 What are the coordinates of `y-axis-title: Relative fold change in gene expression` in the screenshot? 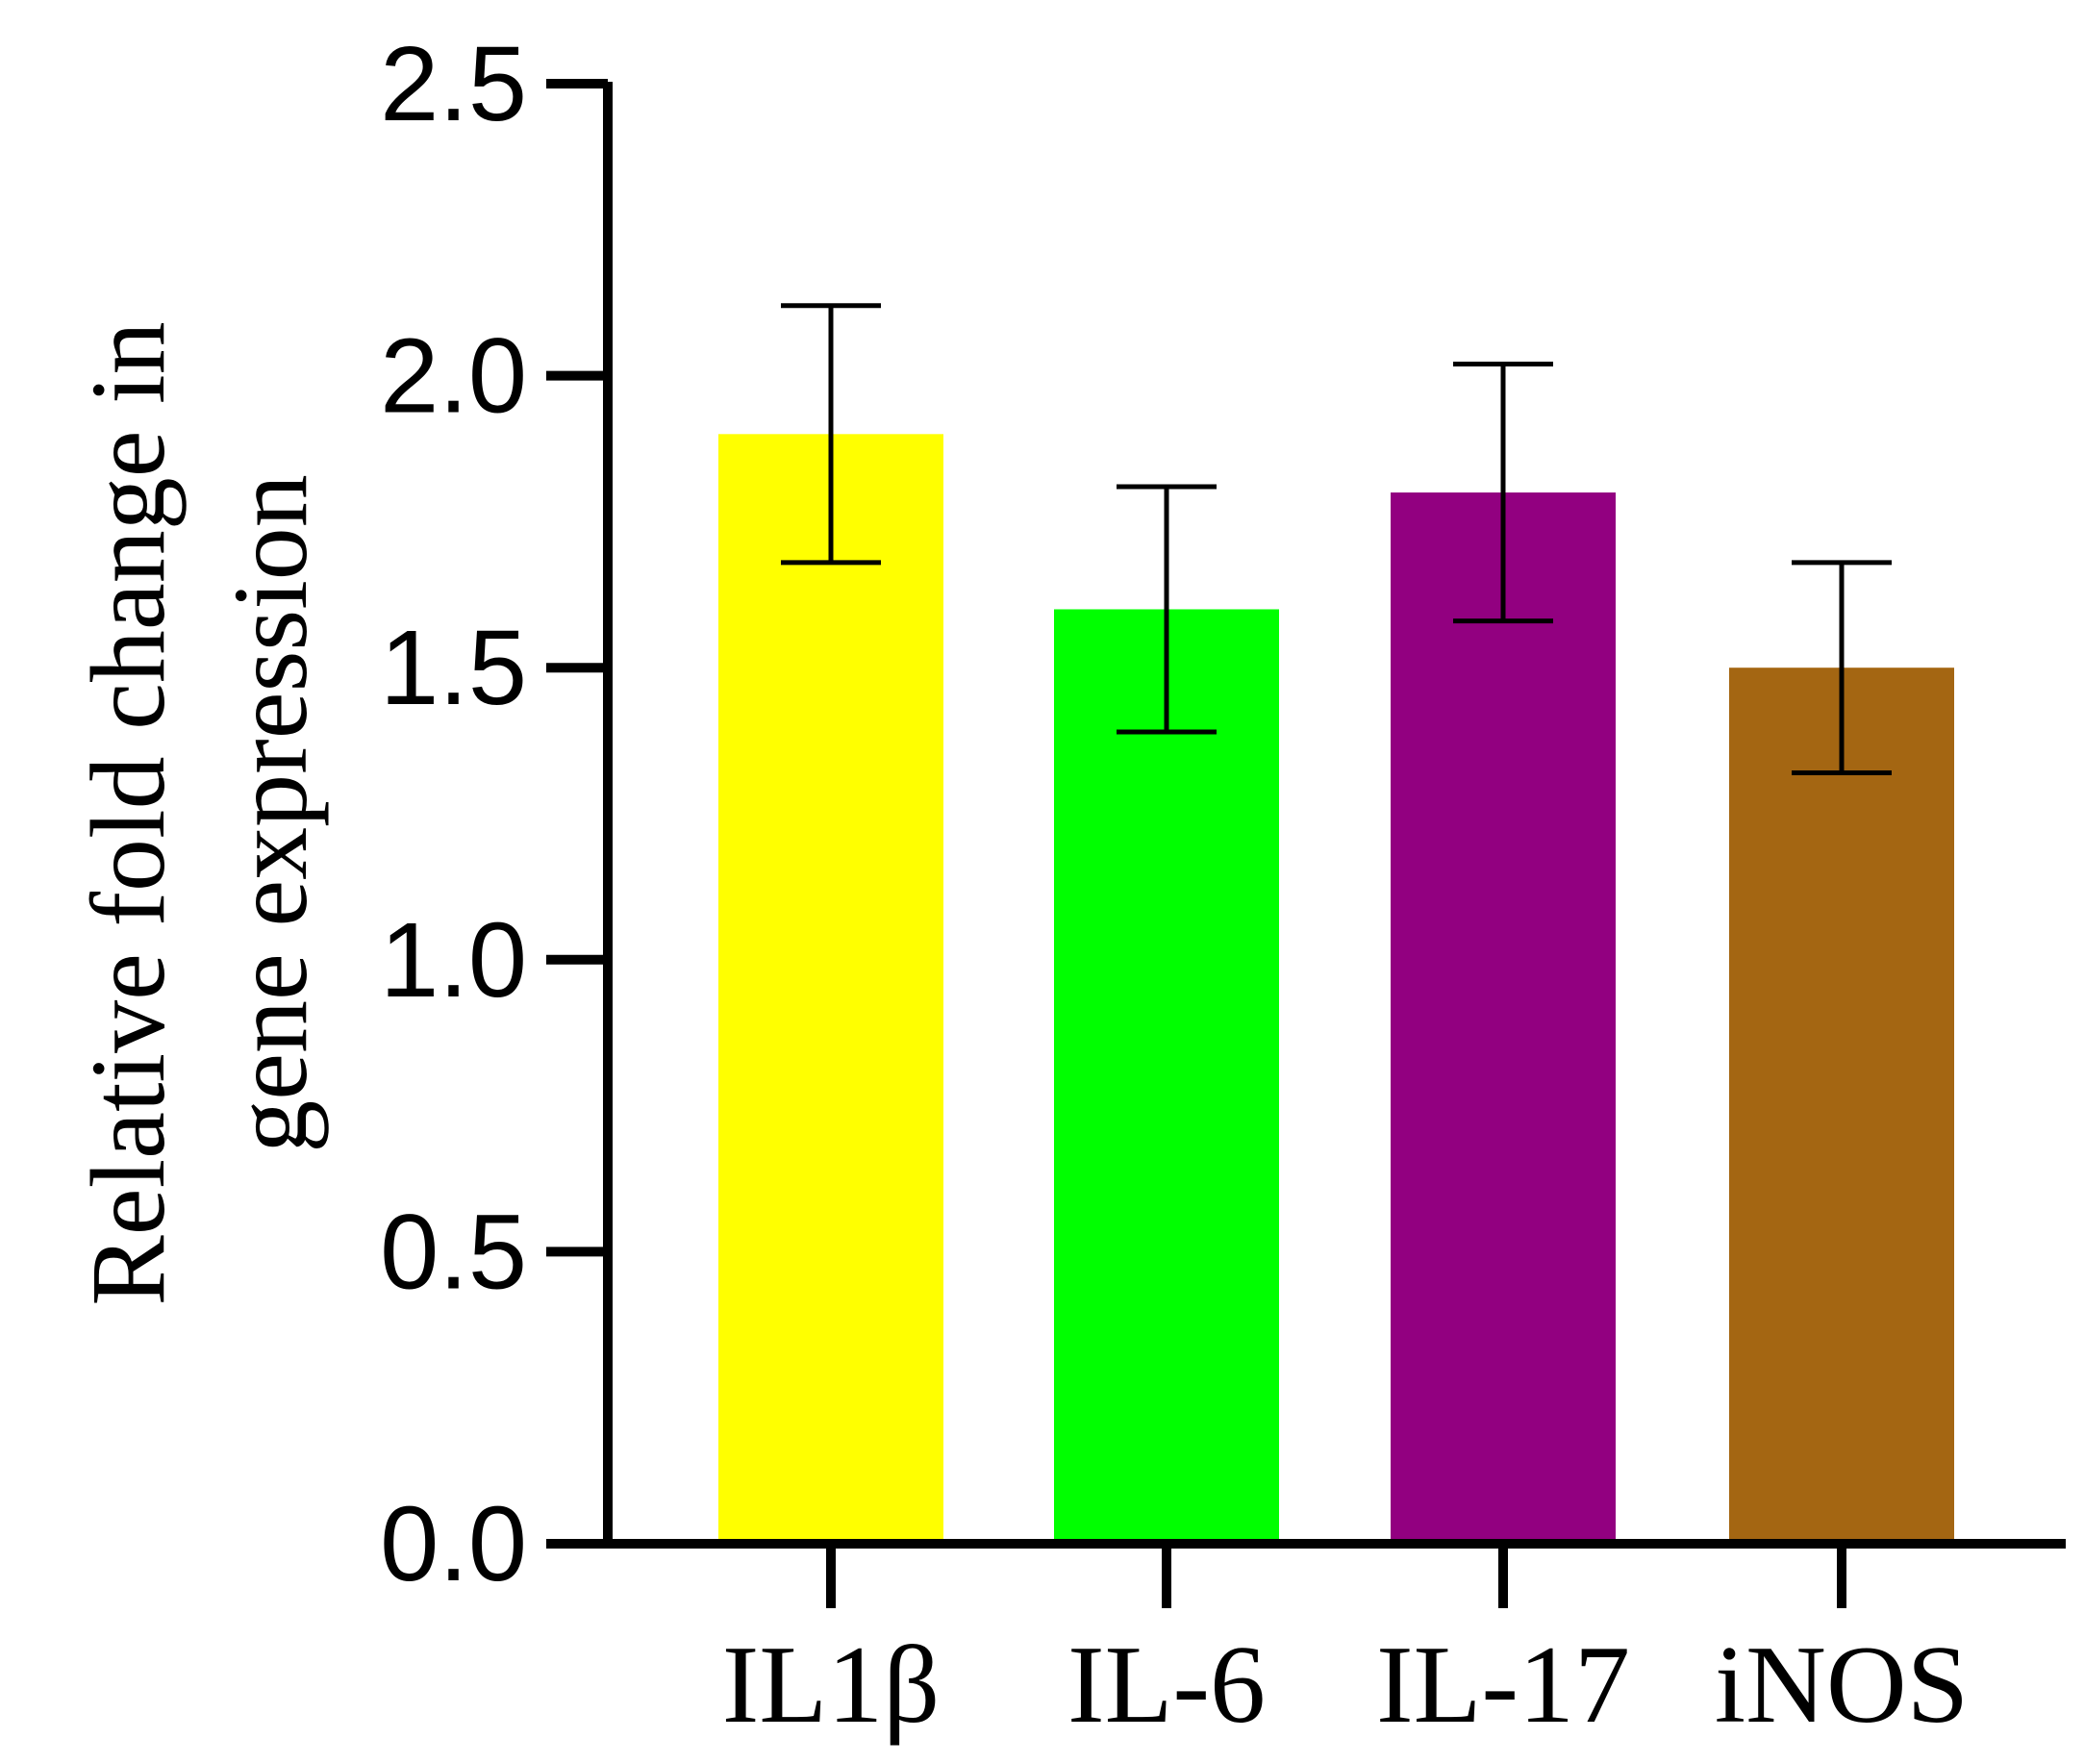 It's located at (199, 813).